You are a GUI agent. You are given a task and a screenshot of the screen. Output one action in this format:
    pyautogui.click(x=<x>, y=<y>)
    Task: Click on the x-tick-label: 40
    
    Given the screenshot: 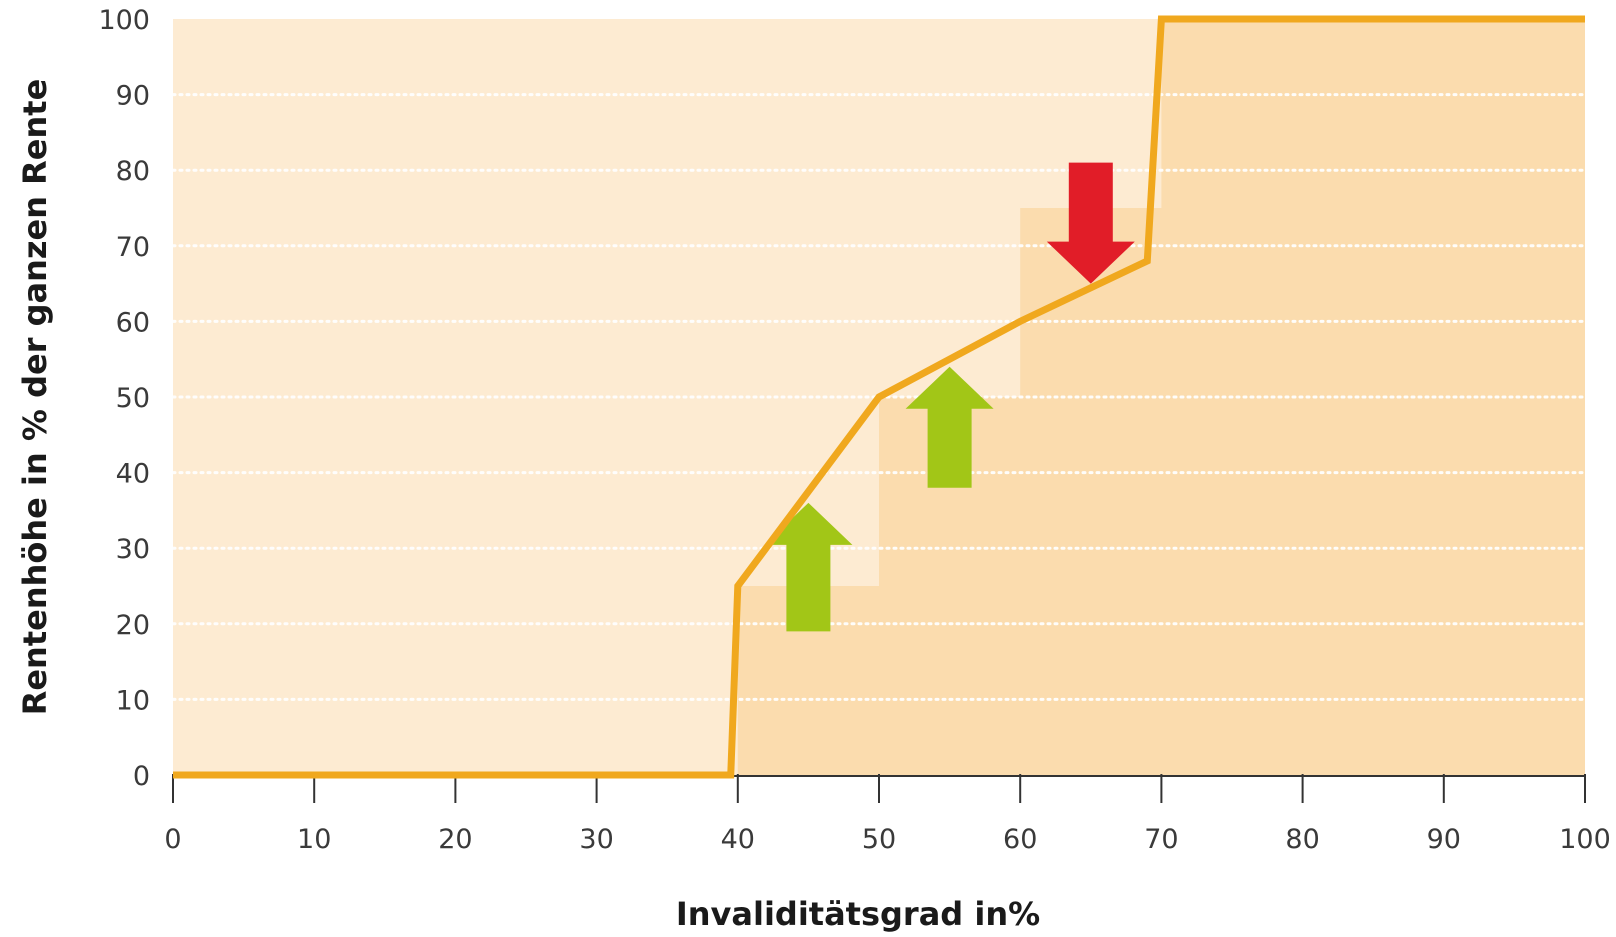 What is the action you would take?
    pyautogui.click(x=738, y=839)
    